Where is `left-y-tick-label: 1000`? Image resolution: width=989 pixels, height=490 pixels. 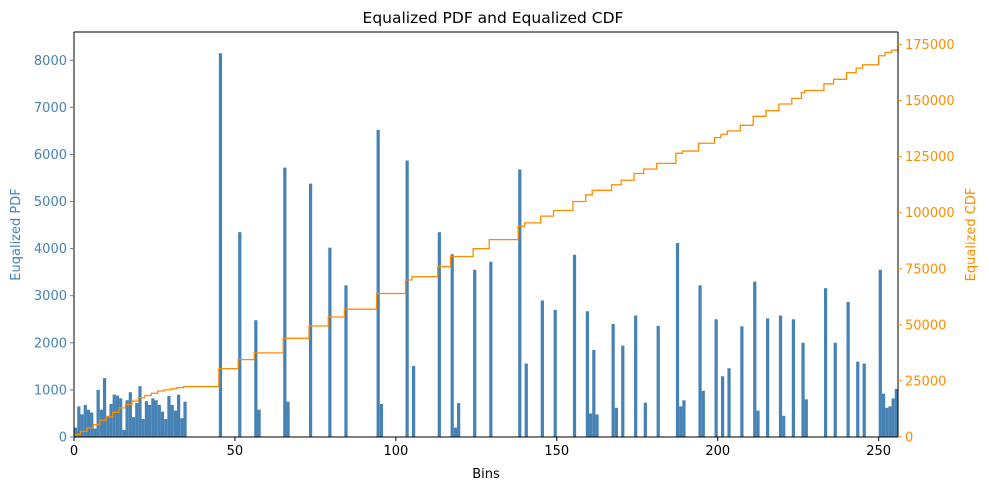
left-y-tick-label: 1000 is located at coordinates (50, 390).